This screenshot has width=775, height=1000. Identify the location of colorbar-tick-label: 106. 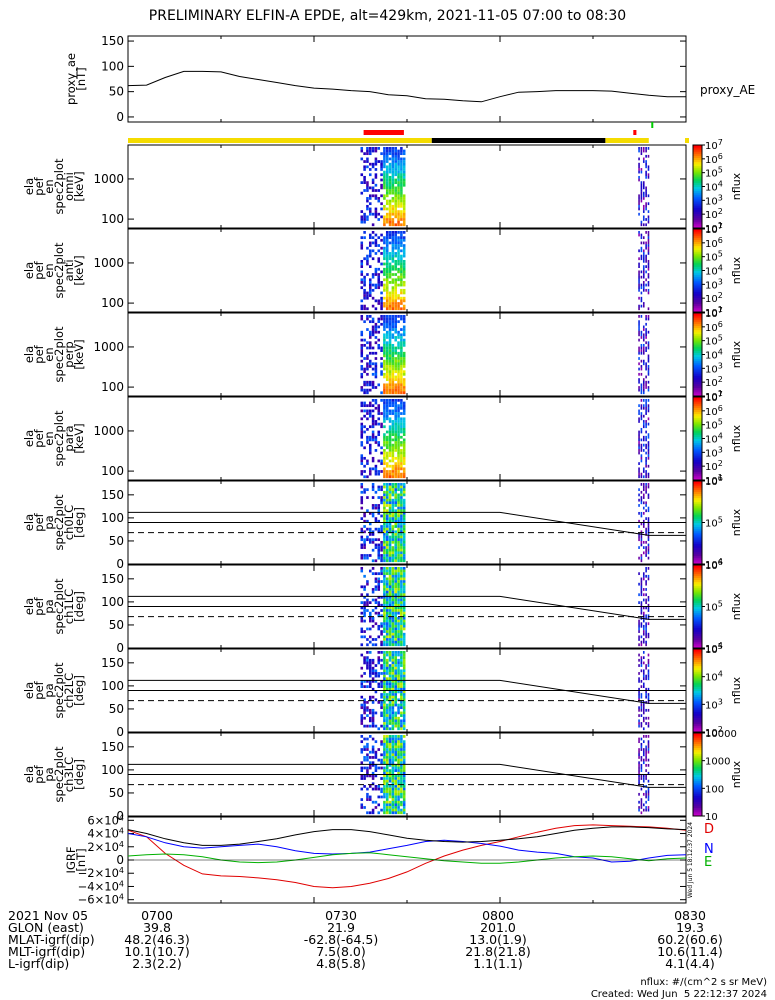
(714, 565).